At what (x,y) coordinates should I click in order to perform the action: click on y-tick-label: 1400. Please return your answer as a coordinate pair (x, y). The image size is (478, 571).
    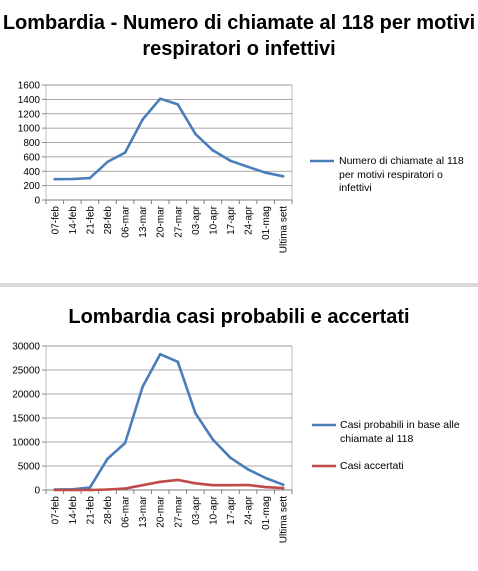
    Looking at the image, I should click on (29, 100).